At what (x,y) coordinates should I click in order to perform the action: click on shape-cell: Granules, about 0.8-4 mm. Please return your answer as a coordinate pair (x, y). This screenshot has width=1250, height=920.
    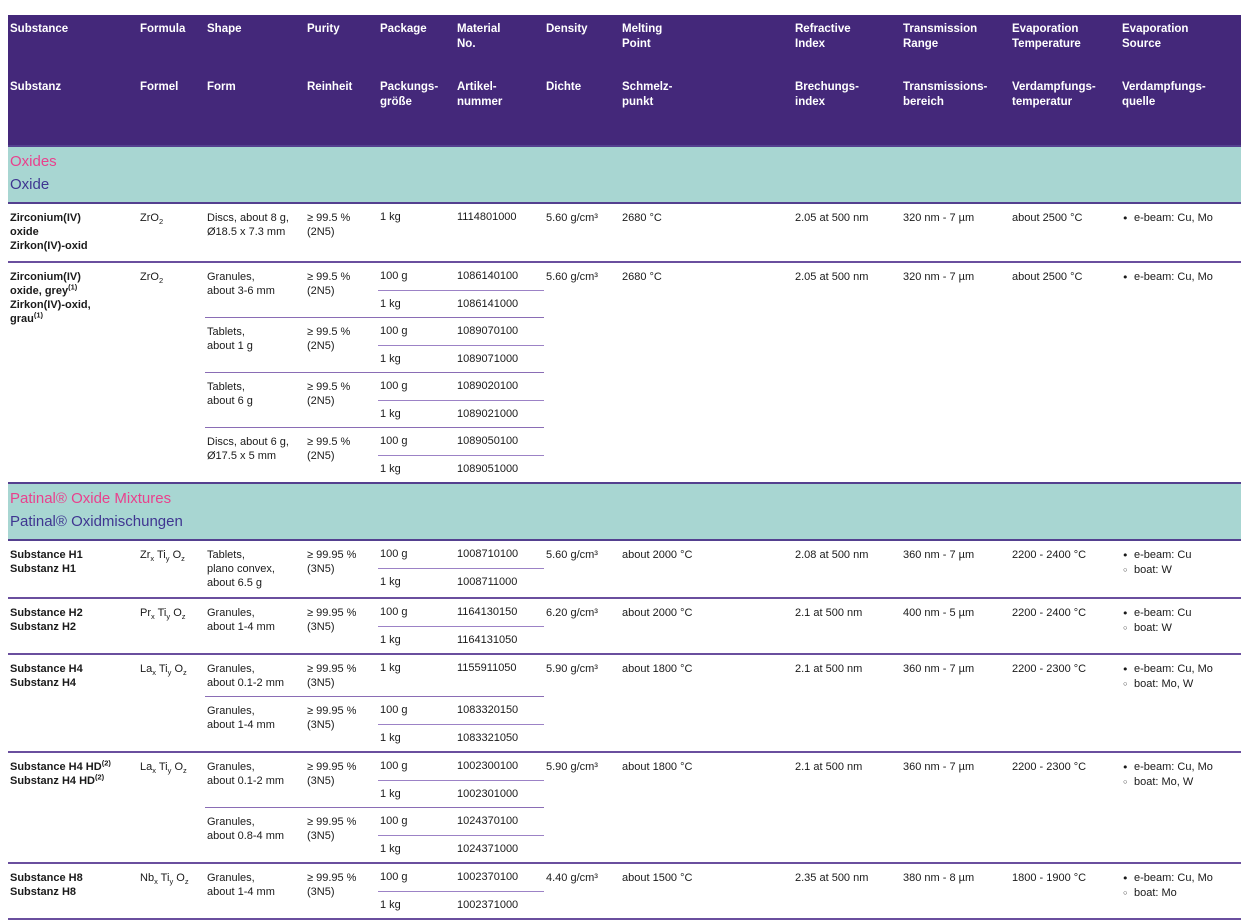
    Looking at the image, I should click on (246, 829).